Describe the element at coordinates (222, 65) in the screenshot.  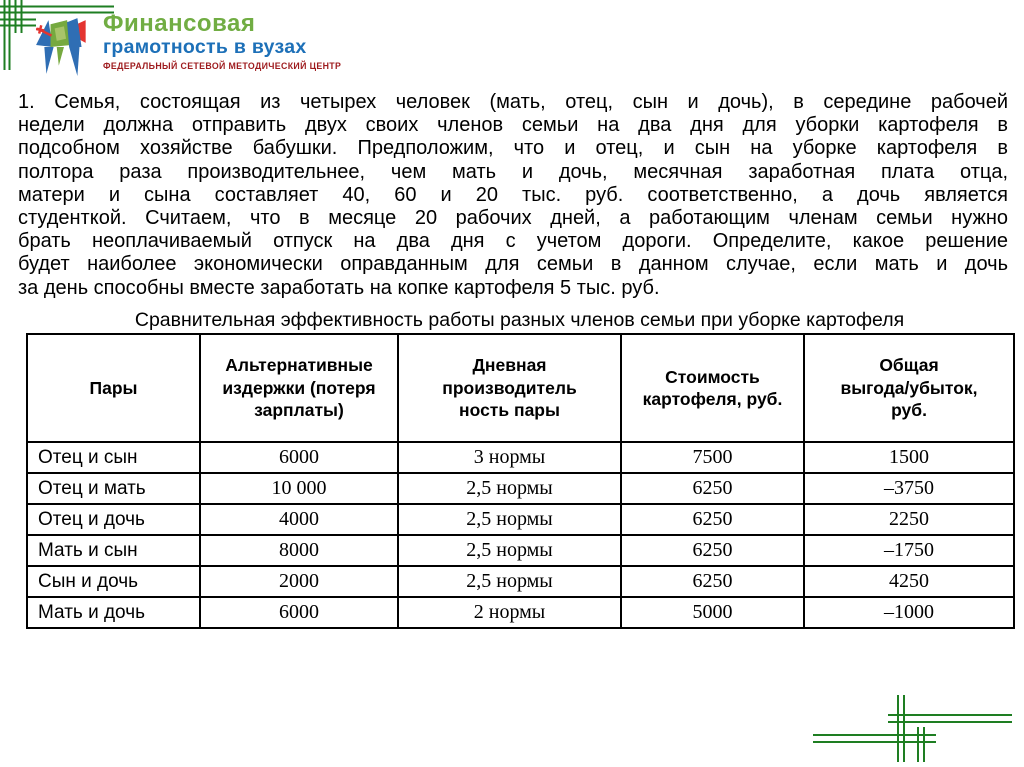
I see `logo-subtitle: ФЕДЕРАЛЬНЫЙ СЕТЕВОЙ МЕТОДИЧЕСКИЙ ЦЕНТР` at that location.